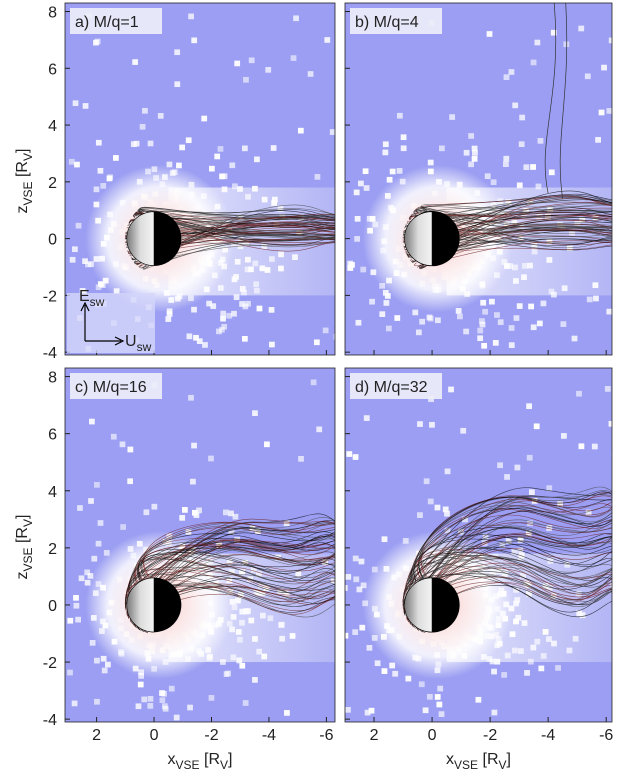  What do you see at coordinates (119, 341) in the screenshot?
I see `u-arrow-head` at bounding box center [119, 341].